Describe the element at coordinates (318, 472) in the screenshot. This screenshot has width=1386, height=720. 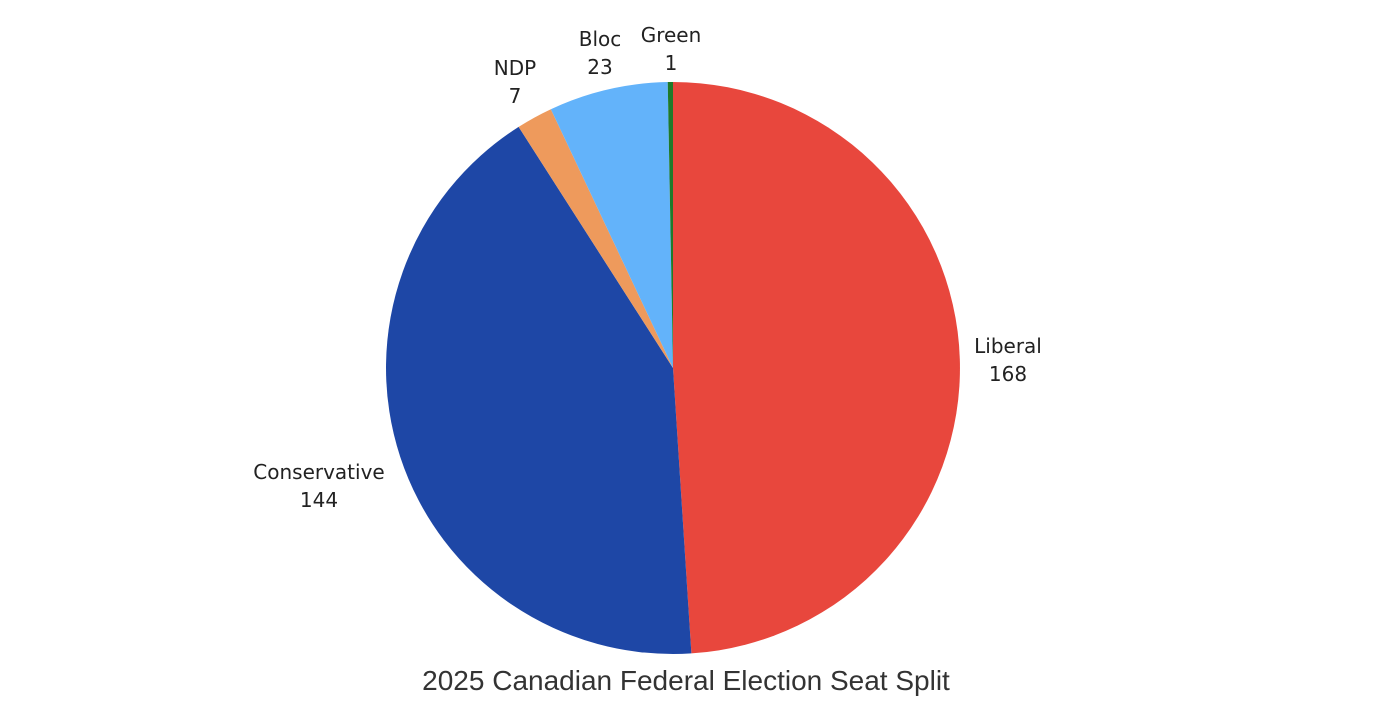
I see `slice-label-conservative: Conservative` at that location.